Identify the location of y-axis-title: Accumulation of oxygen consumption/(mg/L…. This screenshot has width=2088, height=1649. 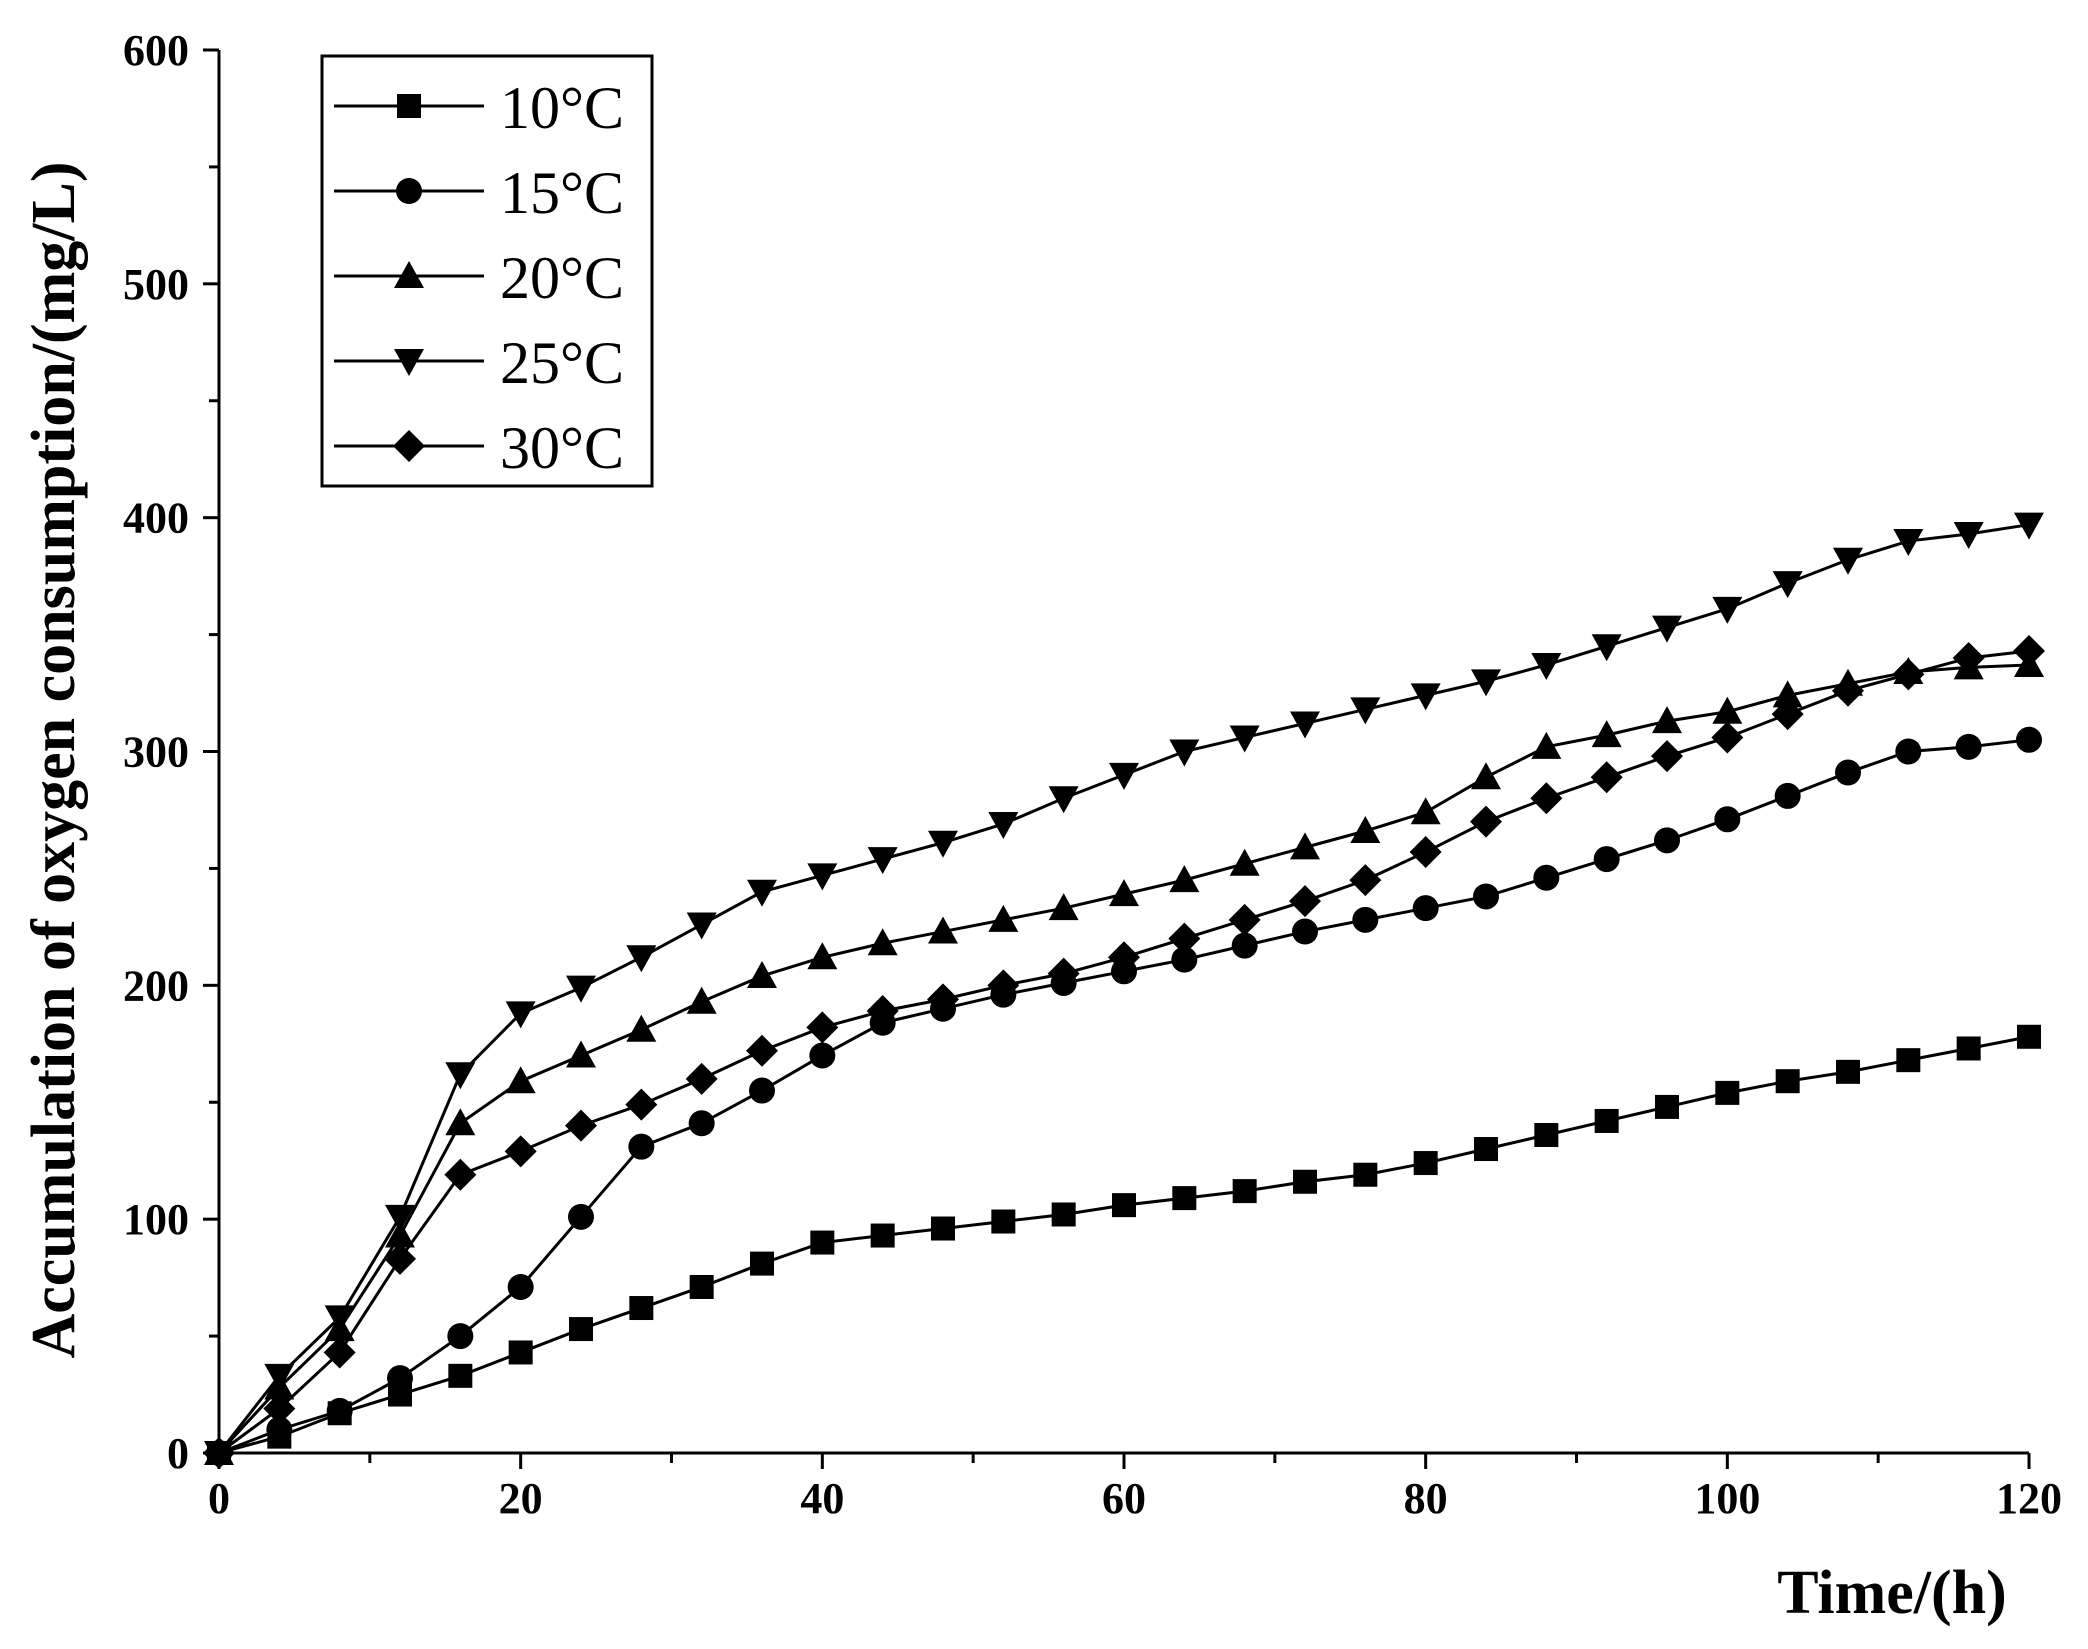
(54, 760).